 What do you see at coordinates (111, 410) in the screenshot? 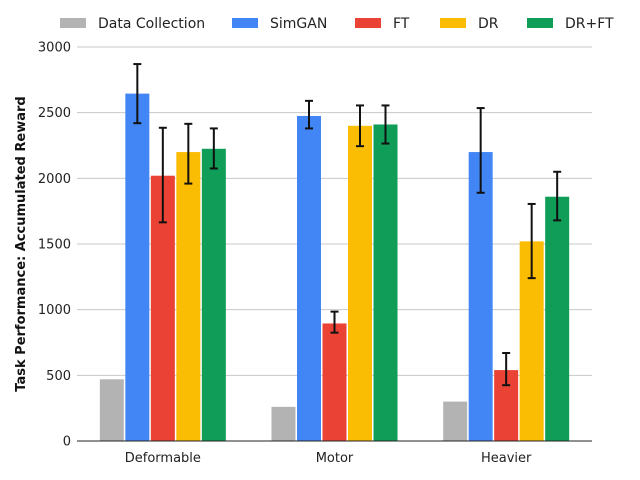
I see `bar-data-collection-deformable` at bounding box center [111, 410].